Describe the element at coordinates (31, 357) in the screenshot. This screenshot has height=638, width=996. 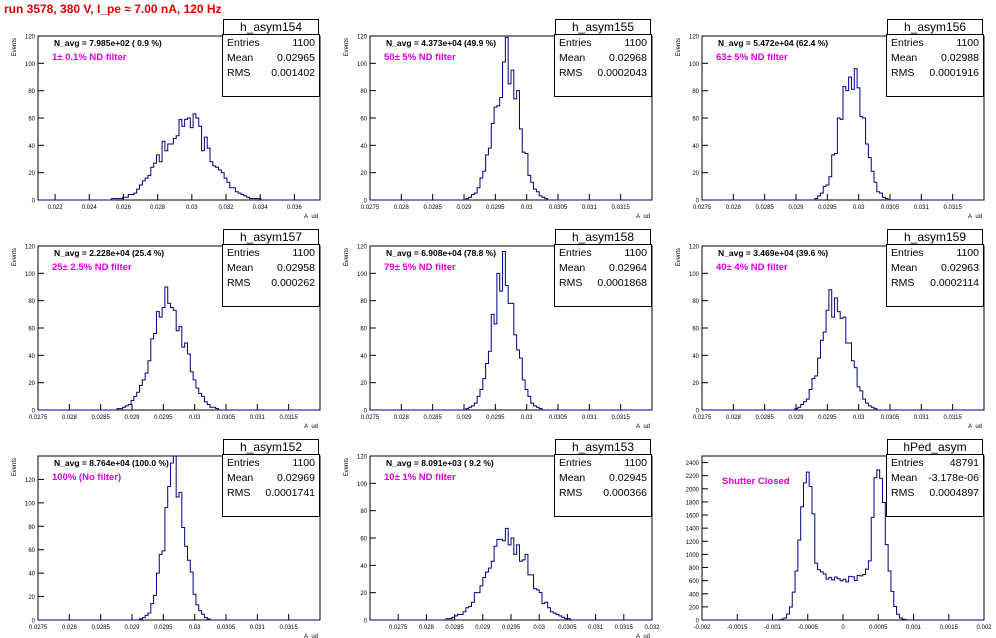
I see `y-tick-label: 40` at that location.